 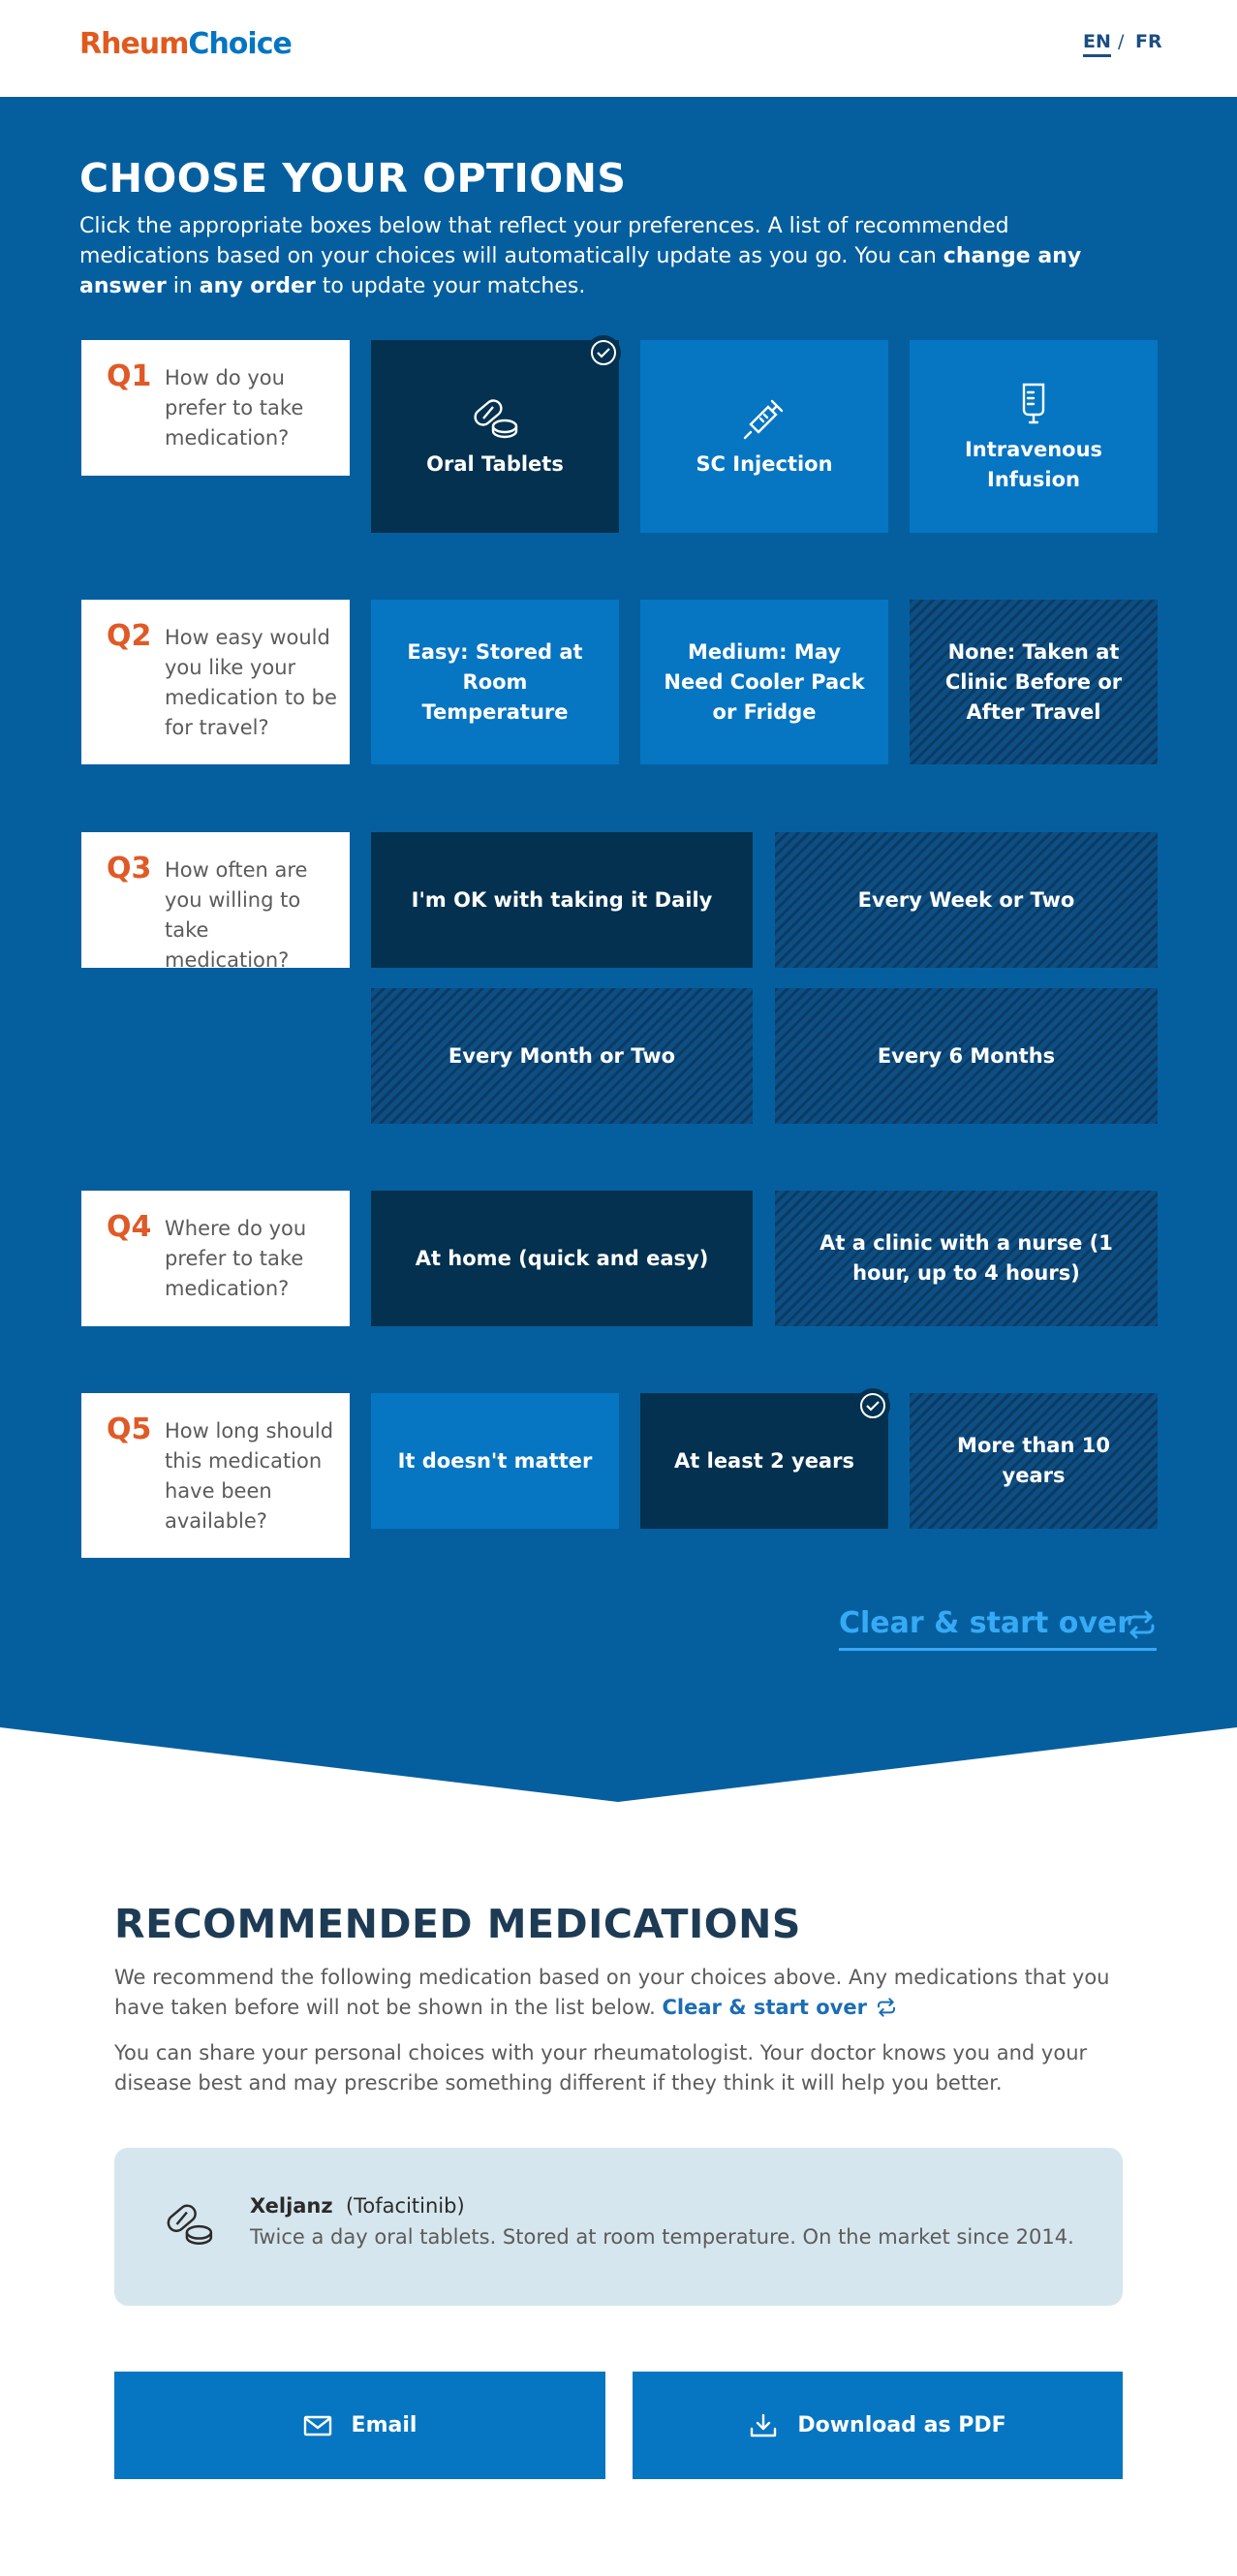 I want to click on clear-start-over-link: Clear & start over, so click(x=781, y=2007).